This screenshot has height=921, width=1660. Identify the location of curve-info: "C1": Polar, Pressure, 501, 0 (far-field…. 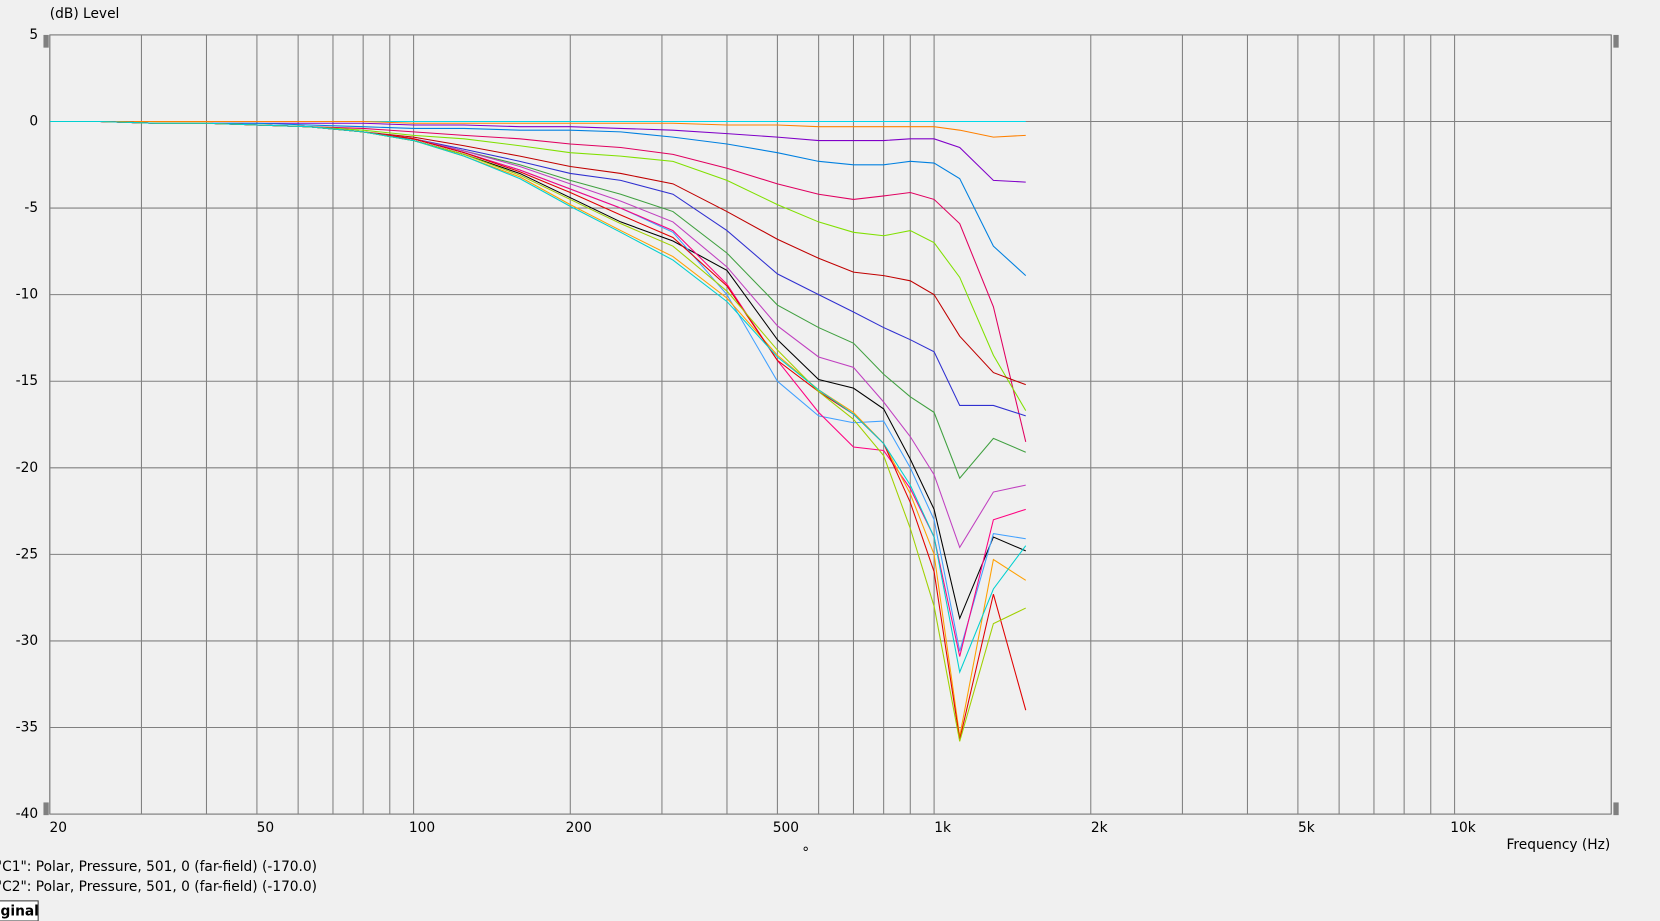
(158, 867).